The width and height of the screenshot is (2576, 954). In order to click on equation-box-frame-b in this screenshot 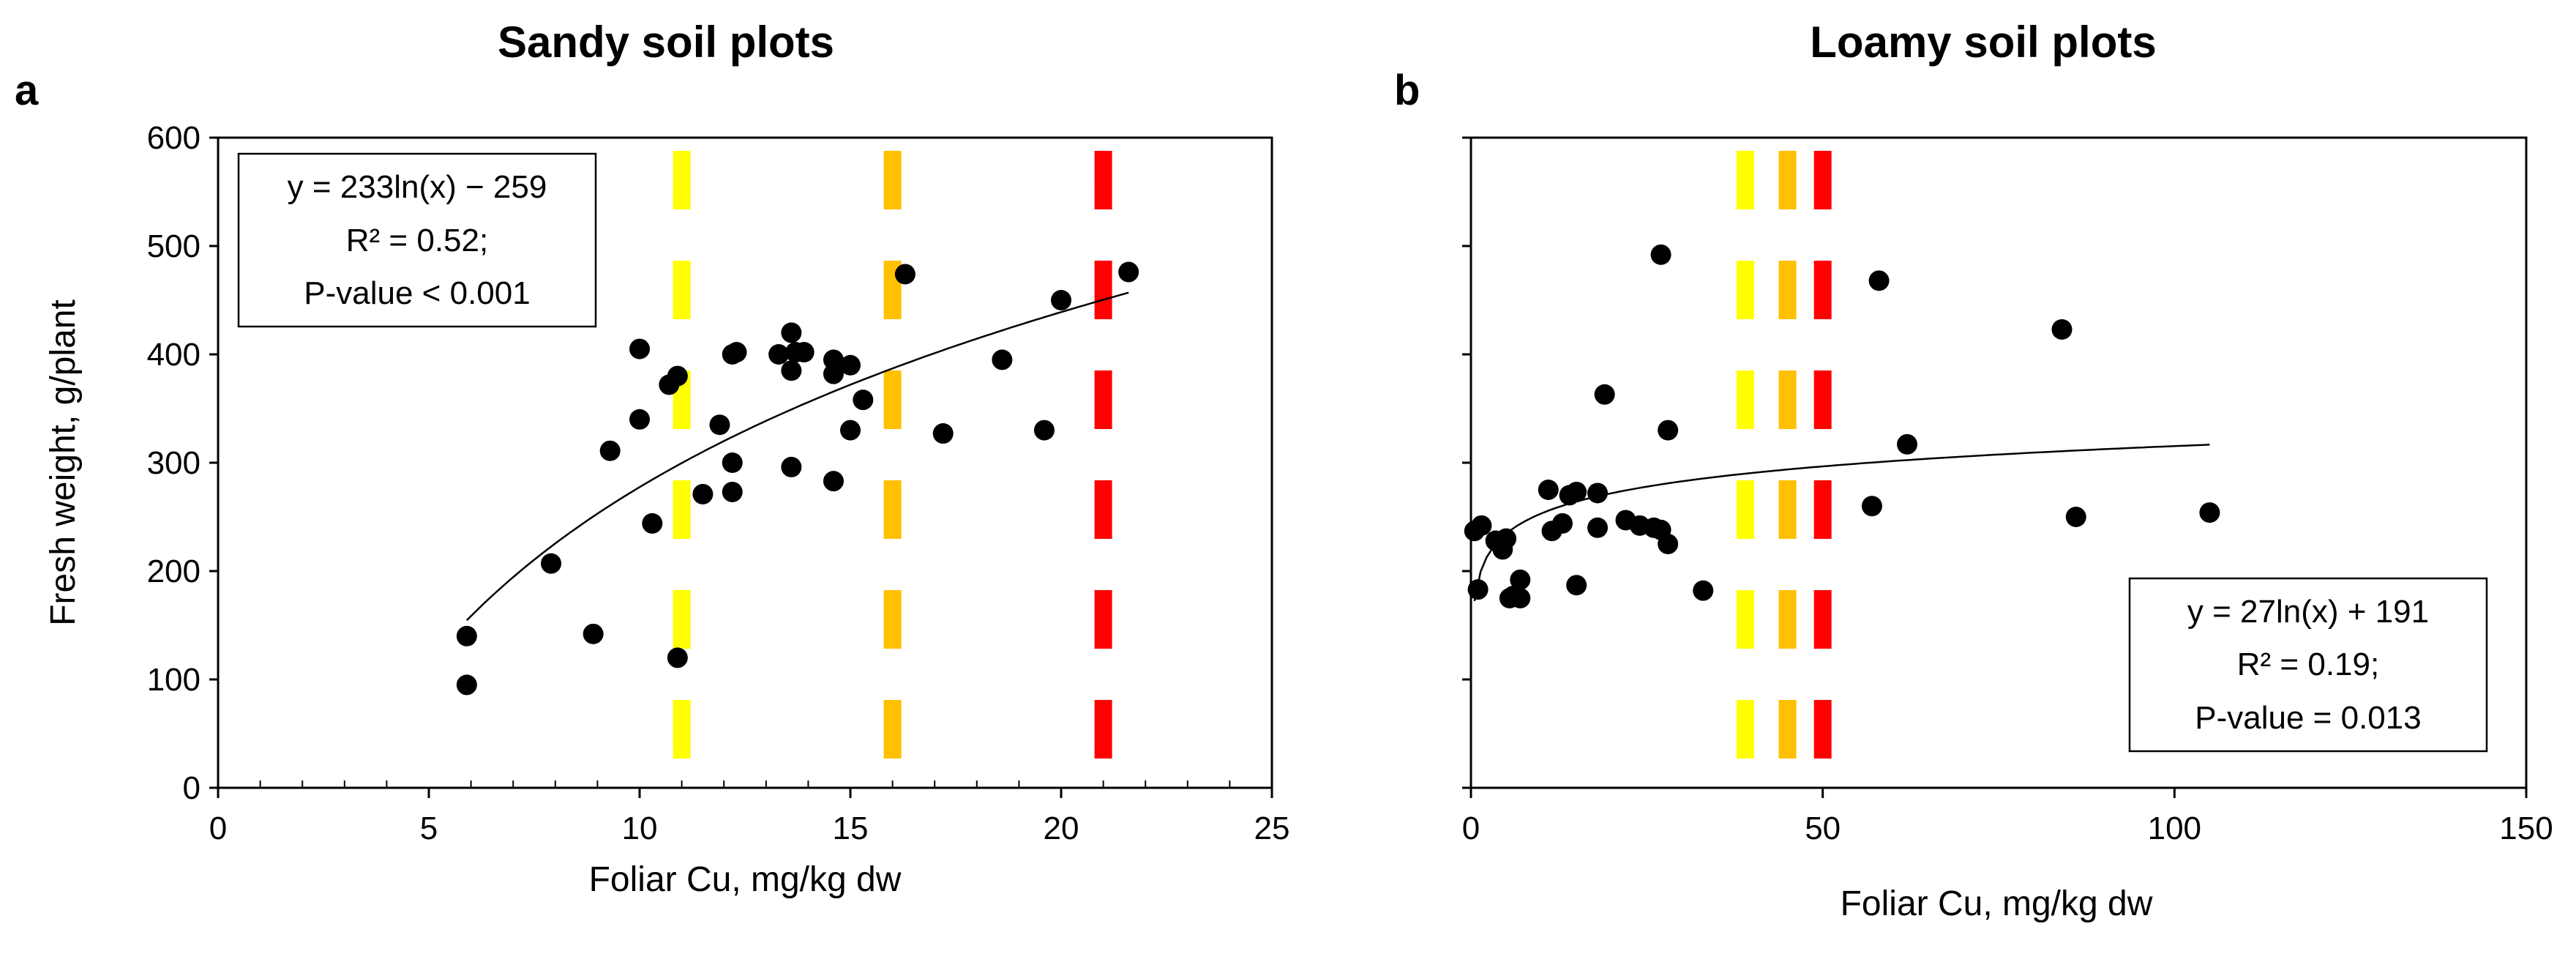, I will do `click(2308, 665)`.